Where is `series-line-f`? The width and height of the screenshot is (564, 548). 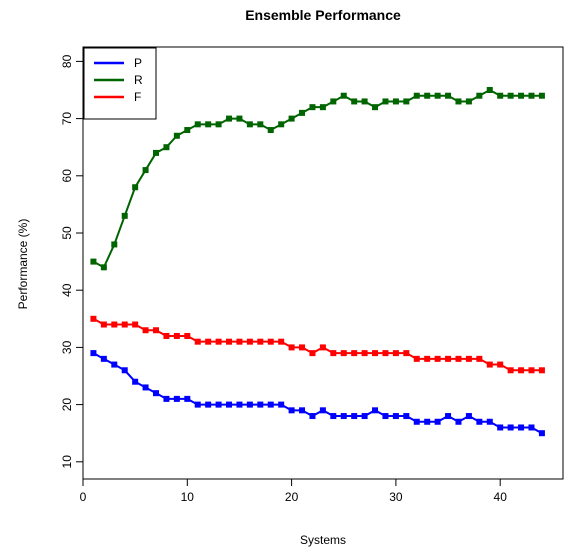 series-line-f is located at coordinates (317, 344).